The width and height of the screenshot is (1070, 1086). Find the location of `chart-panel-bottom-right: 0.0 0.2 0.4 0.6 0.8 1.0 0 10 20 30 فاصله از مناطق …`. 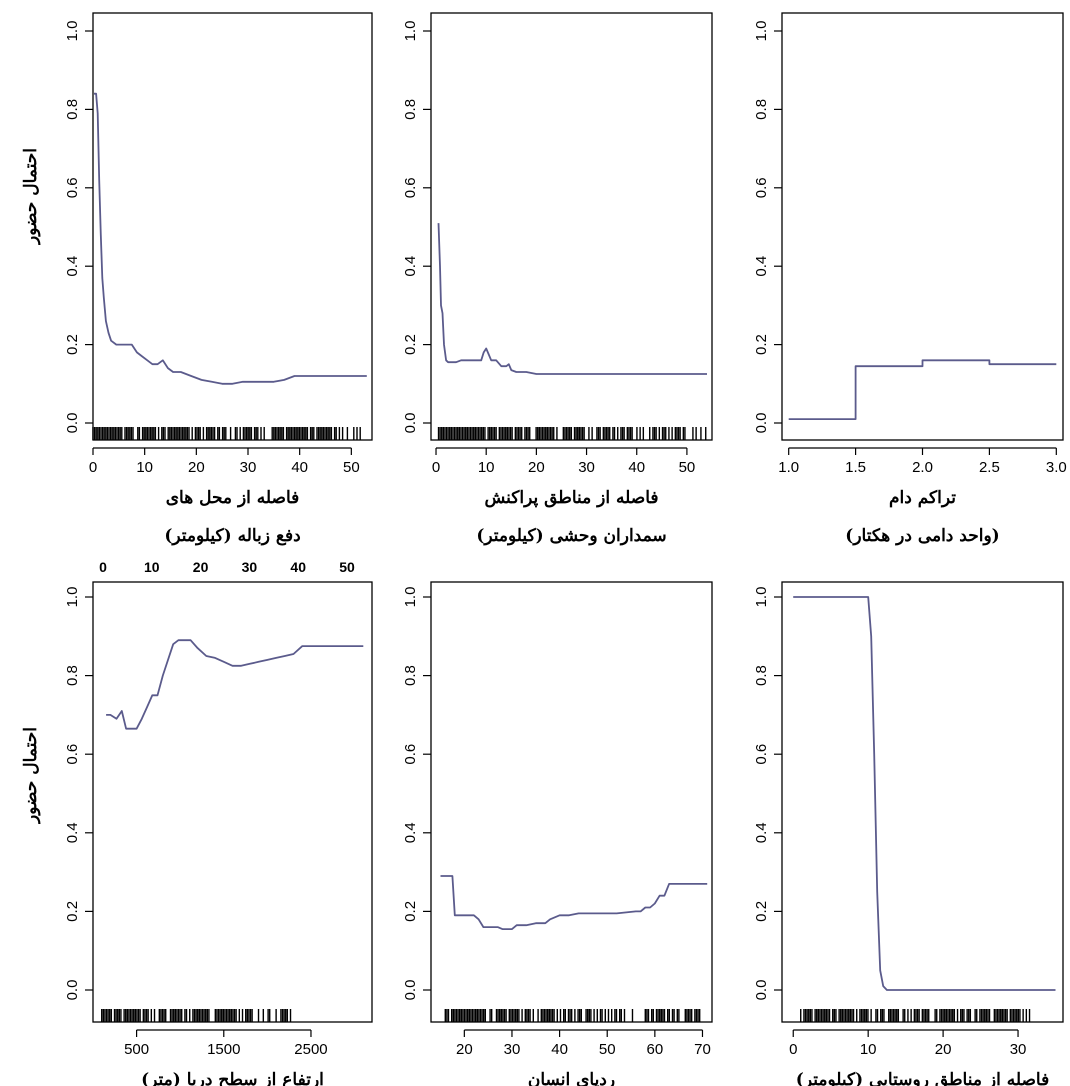

chart-panel-bottom-right: 0.0 0.2 0.4 0.6 0.8 1.0 0 10 20 30 فاصله از مناطق … is located at coordinates (908, 833).